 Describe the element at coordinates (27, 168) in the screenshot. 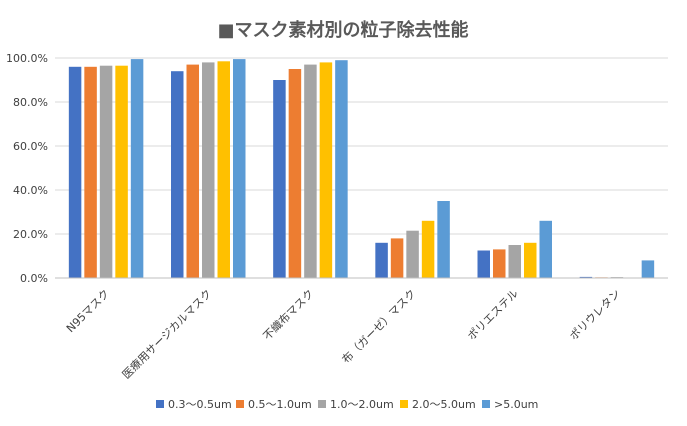

I see `y-axis-ticks: 0.0% 20.0% 40.0% 60.0% 80.0% 100.0%` at that location.